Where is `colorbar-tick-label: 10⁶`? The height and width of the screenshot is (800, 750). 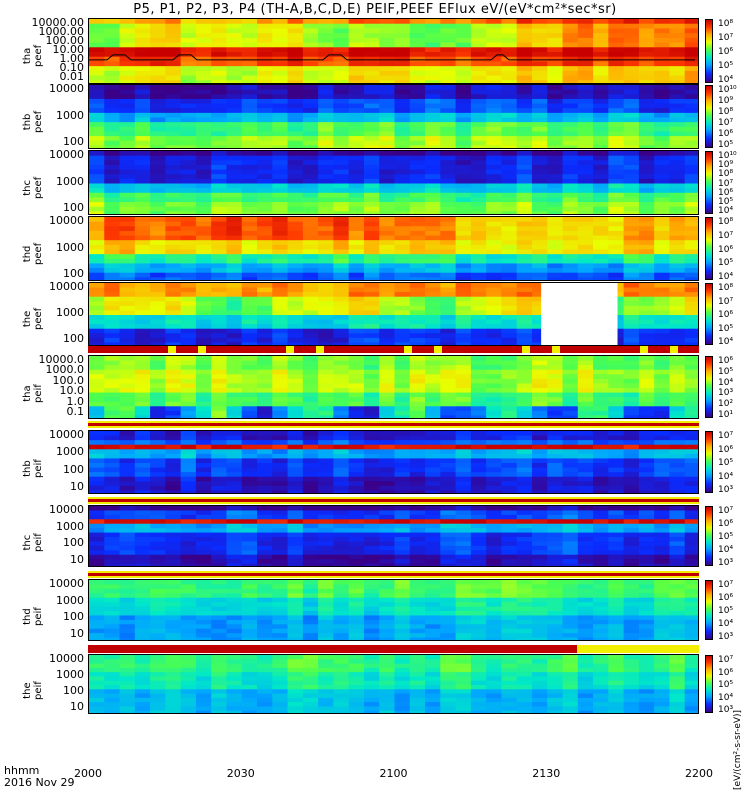 colorbar-tick-label: 10⁶ is located at coordinates (726, 192).